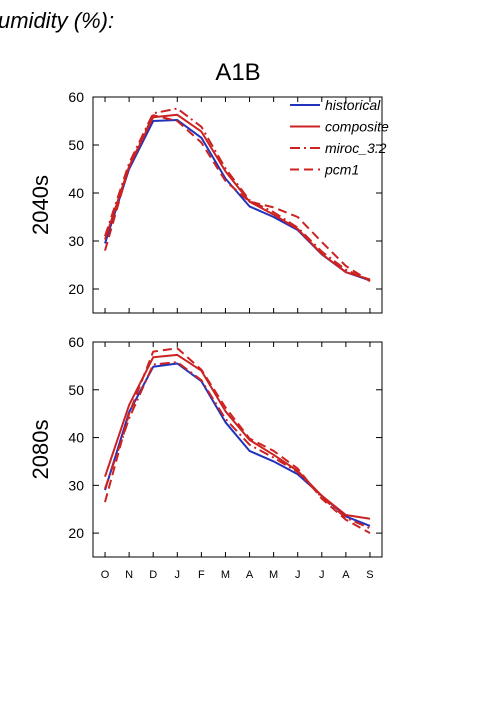 The image size is (501, 709). Describe the element at coordinates (339, 137) in the screenshot. I see `legend: historical composite miroc_3.2 pcm1` at that location.